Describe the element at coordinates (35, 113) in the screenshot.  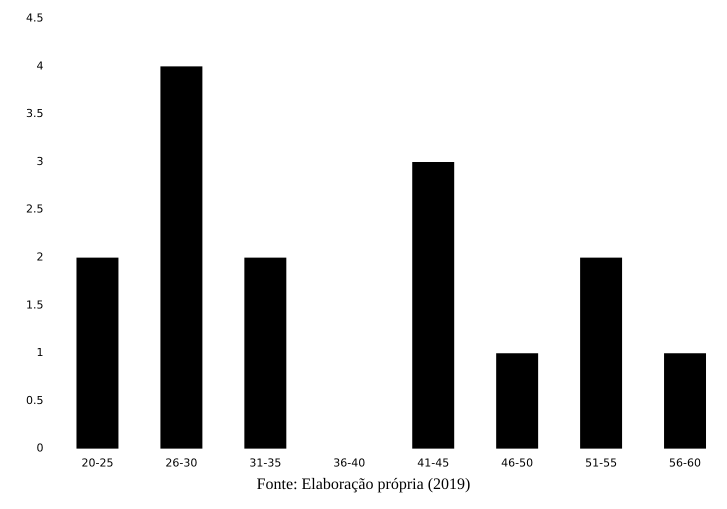
I see `y-tick-label: 3.5` at that location.